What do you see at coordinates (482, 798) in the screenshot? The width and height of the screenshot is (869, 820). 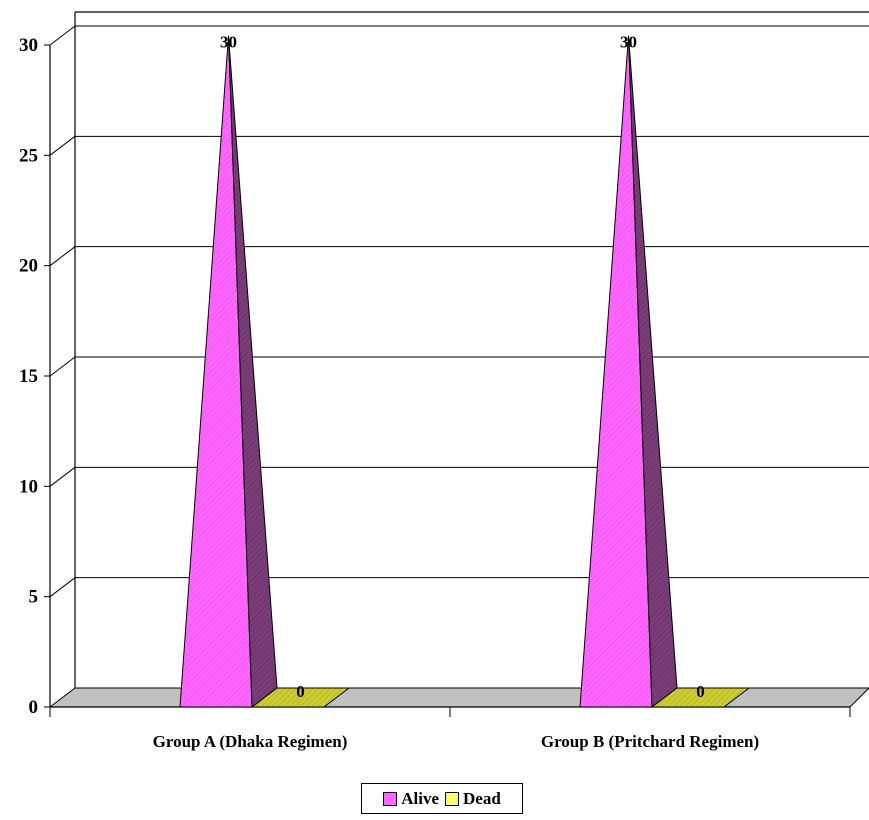 I see `legend-label-dead: Dead` at bounding box center [482, 798].